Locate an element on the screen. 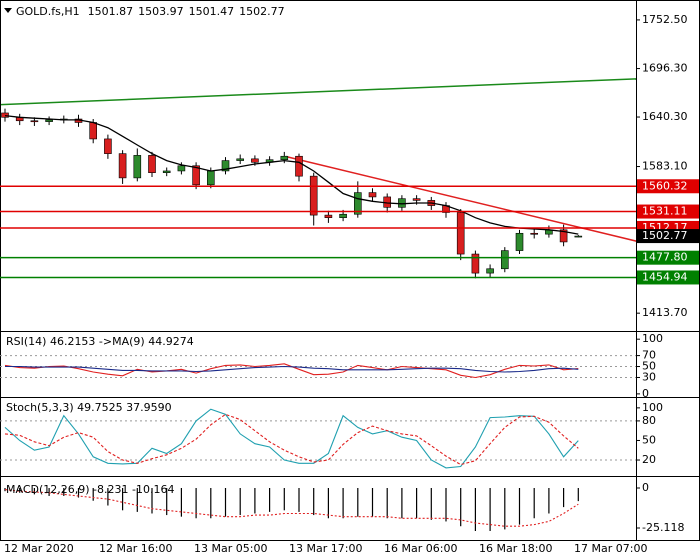 This screenshot has height=560, width=700. y-tick-label: 20 is located at coordinates (649, 459).